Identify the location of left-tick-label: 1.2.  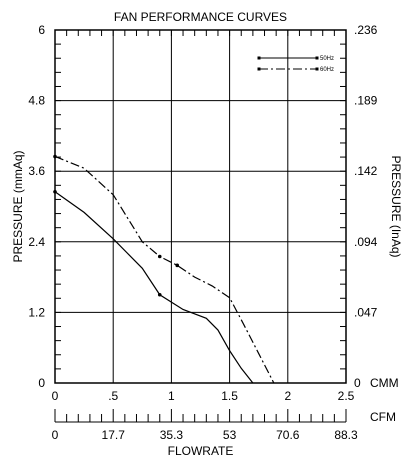
(36, 312).